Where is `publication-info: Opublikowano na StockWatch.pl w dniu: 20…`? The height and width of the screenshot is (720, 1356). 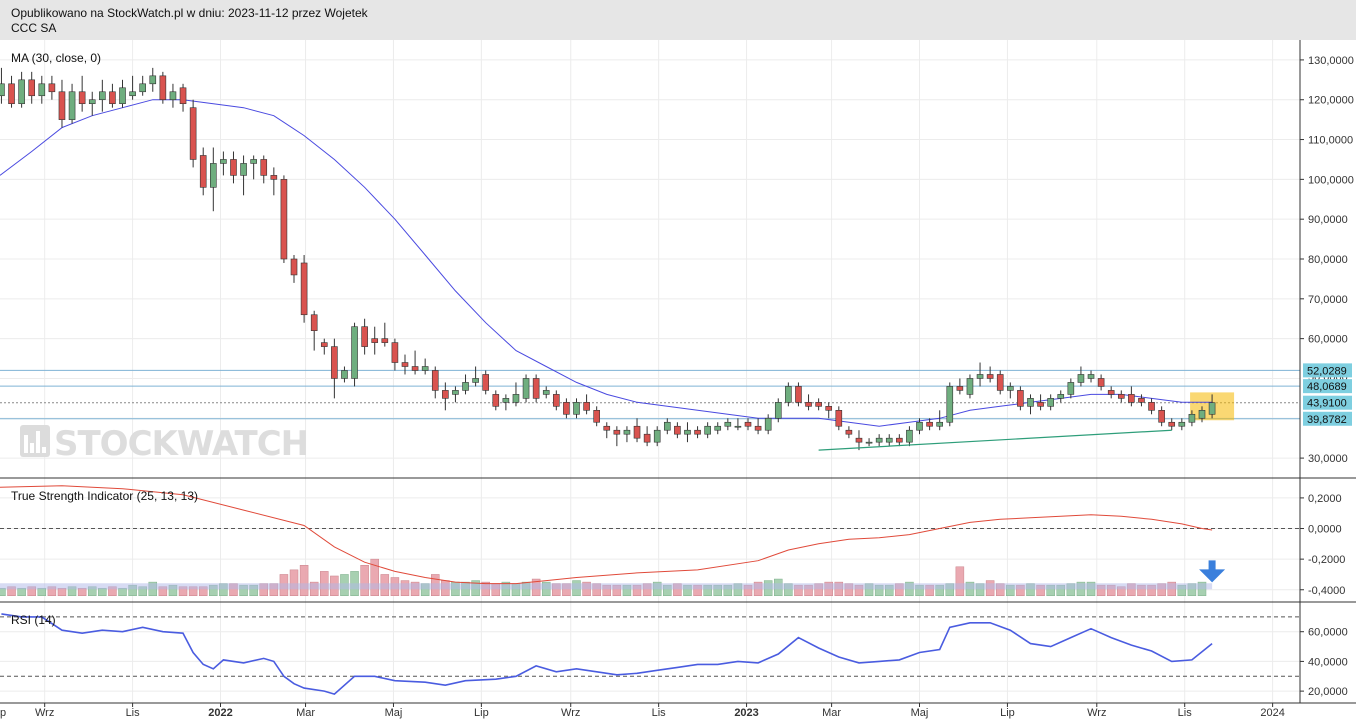
publication-info: Opublikowano na StockWatch.pl w dniu: 20… is located at coordinates (189, 13).